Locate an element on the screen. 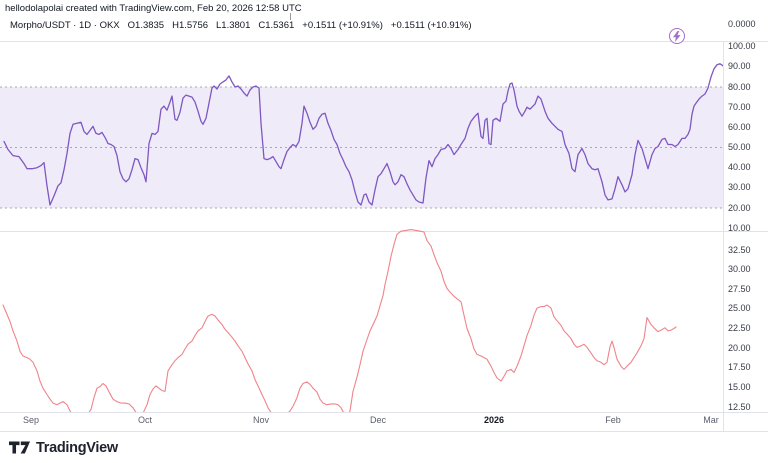  lightning-icon is located at coordinates (677, 36).